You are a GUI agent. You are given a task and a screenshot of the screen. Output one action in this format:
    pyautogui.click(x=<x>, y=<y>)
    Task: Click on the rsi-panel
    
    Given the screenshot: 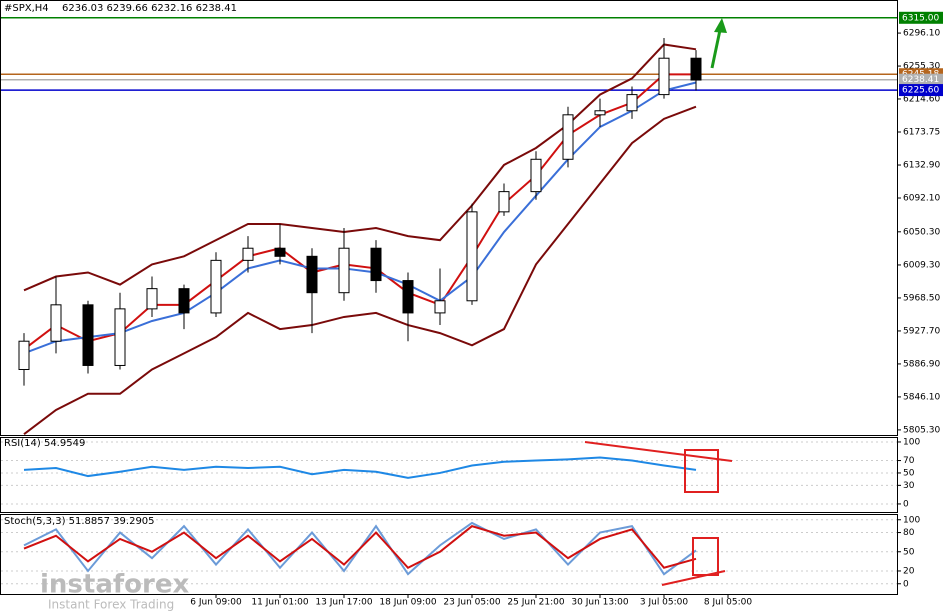 What is the action you would take?
    pyautogui.click(x=449, y=475)
    